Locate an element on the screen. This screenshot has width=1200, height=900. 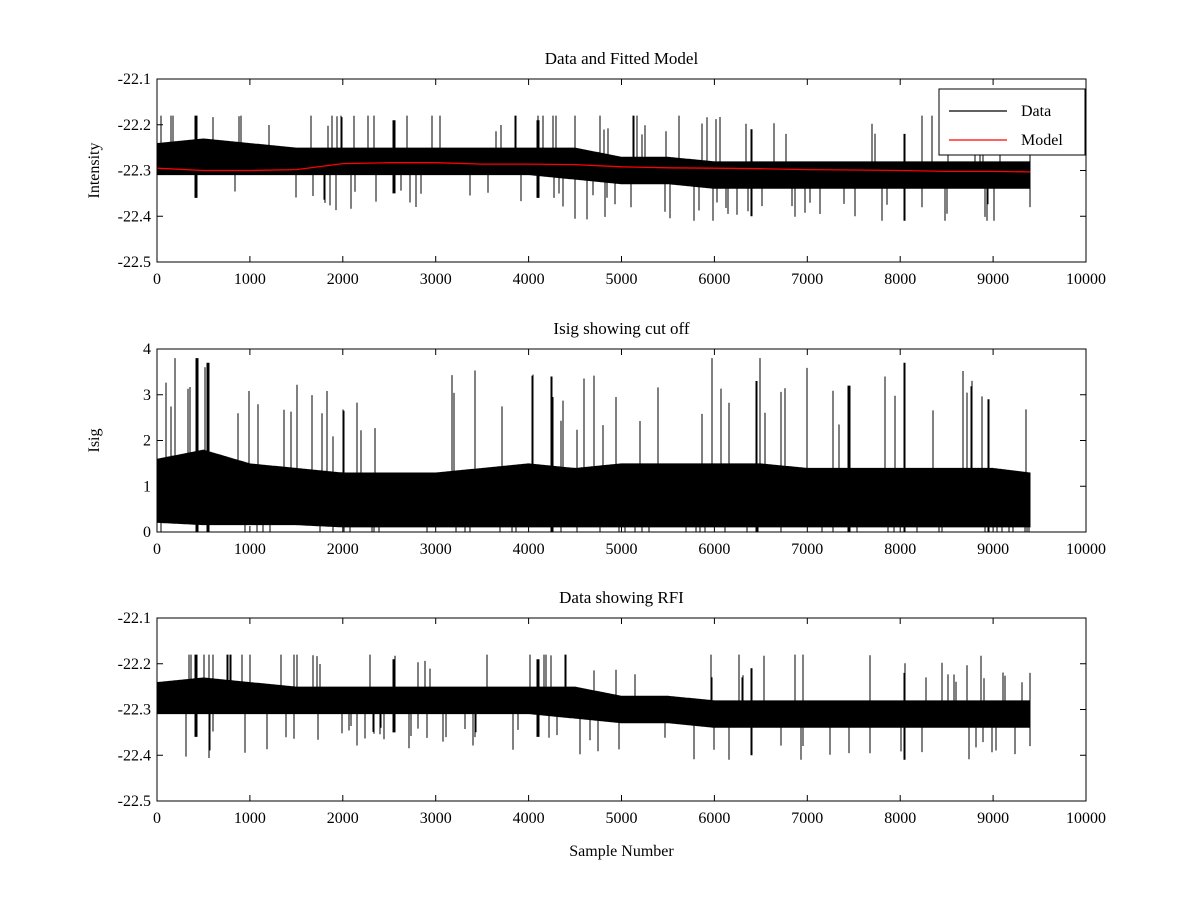
legend-box is located at coordinates (1012, 122).